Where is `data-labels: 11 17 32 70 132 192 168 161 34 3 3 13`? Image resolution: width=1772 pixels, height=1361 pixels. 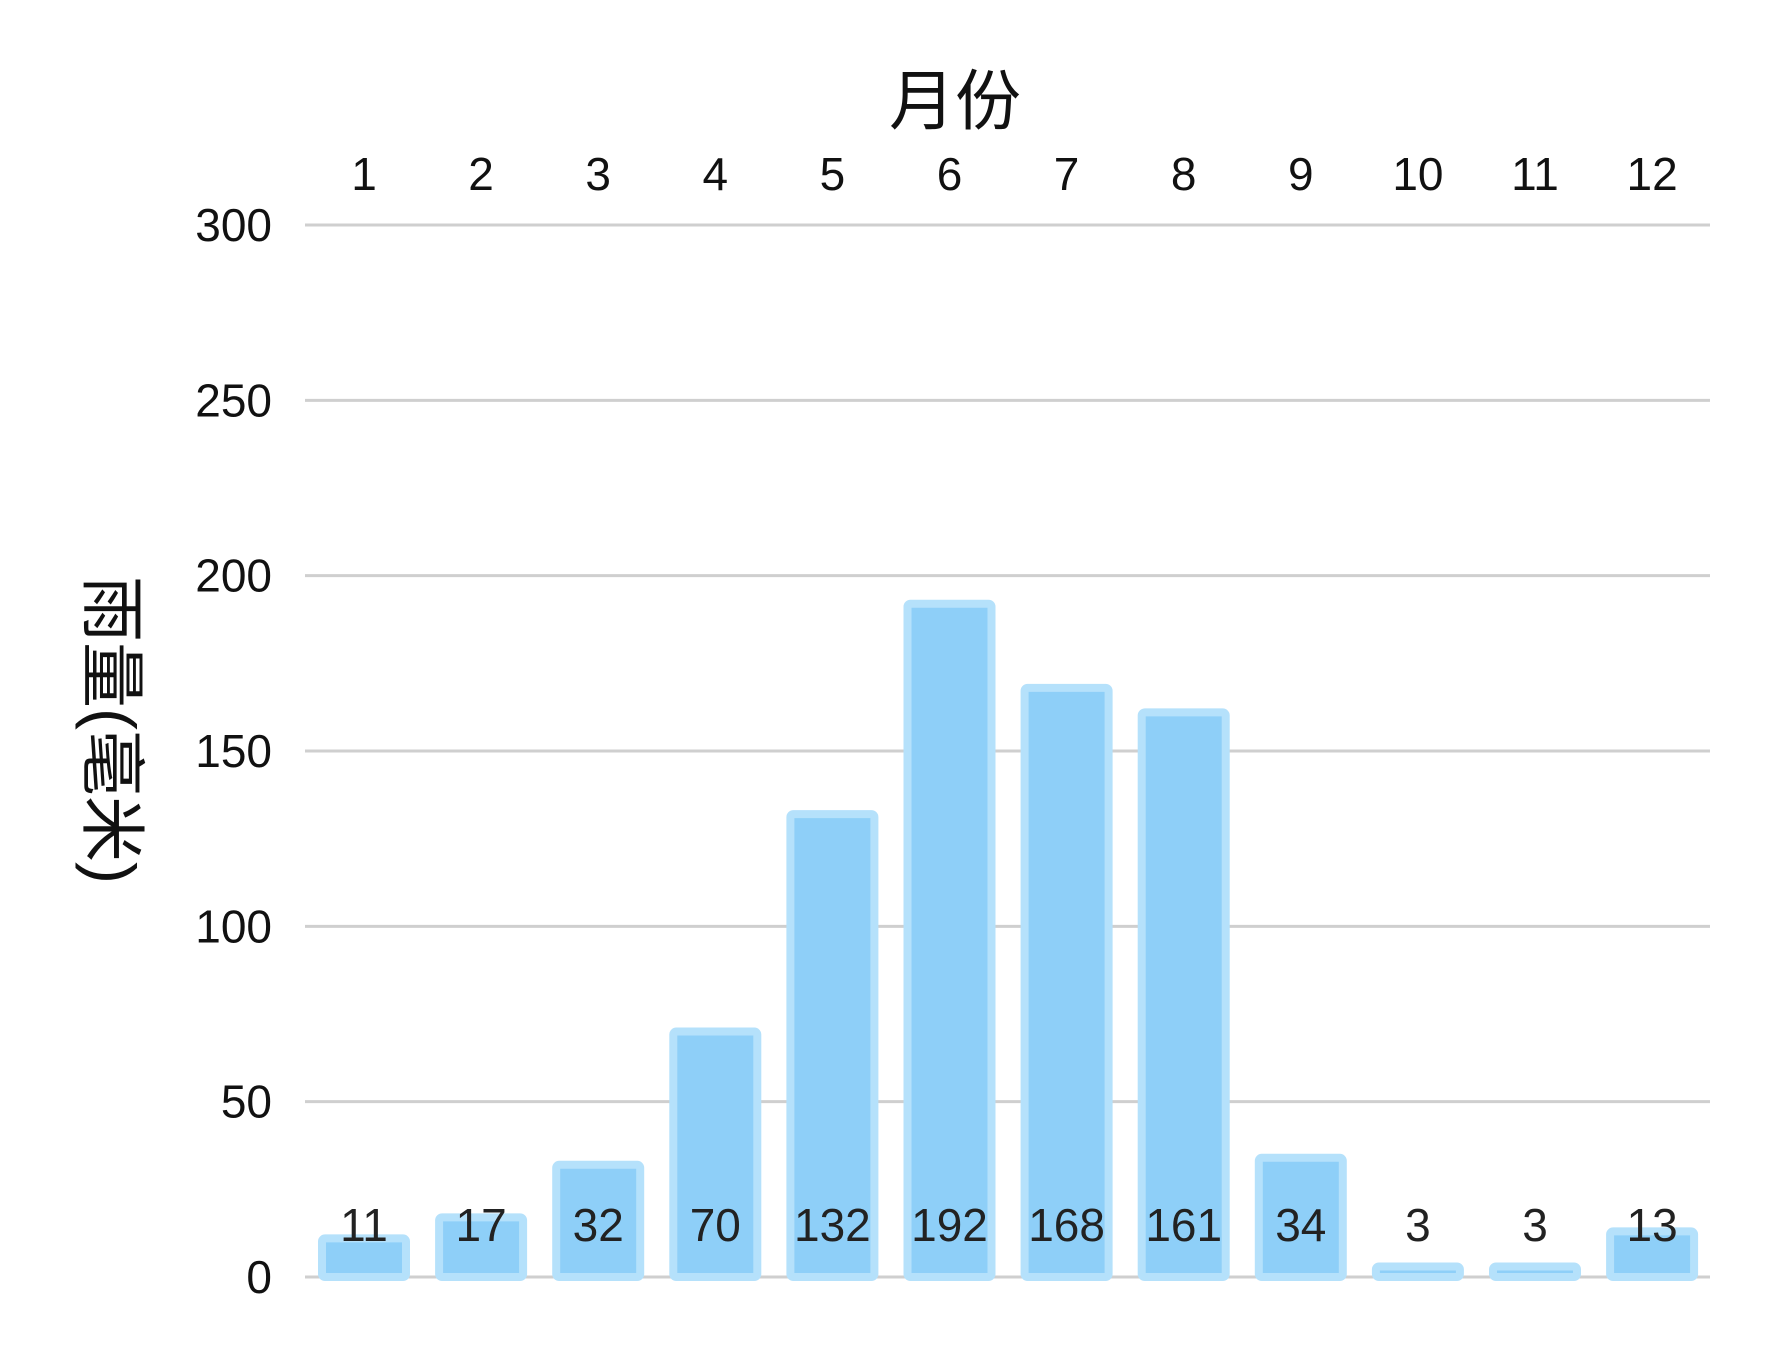 data-labels: 11 17 32 70 132 192 168 161 34 3 3 13 is located at coordinates (1009, 1225).